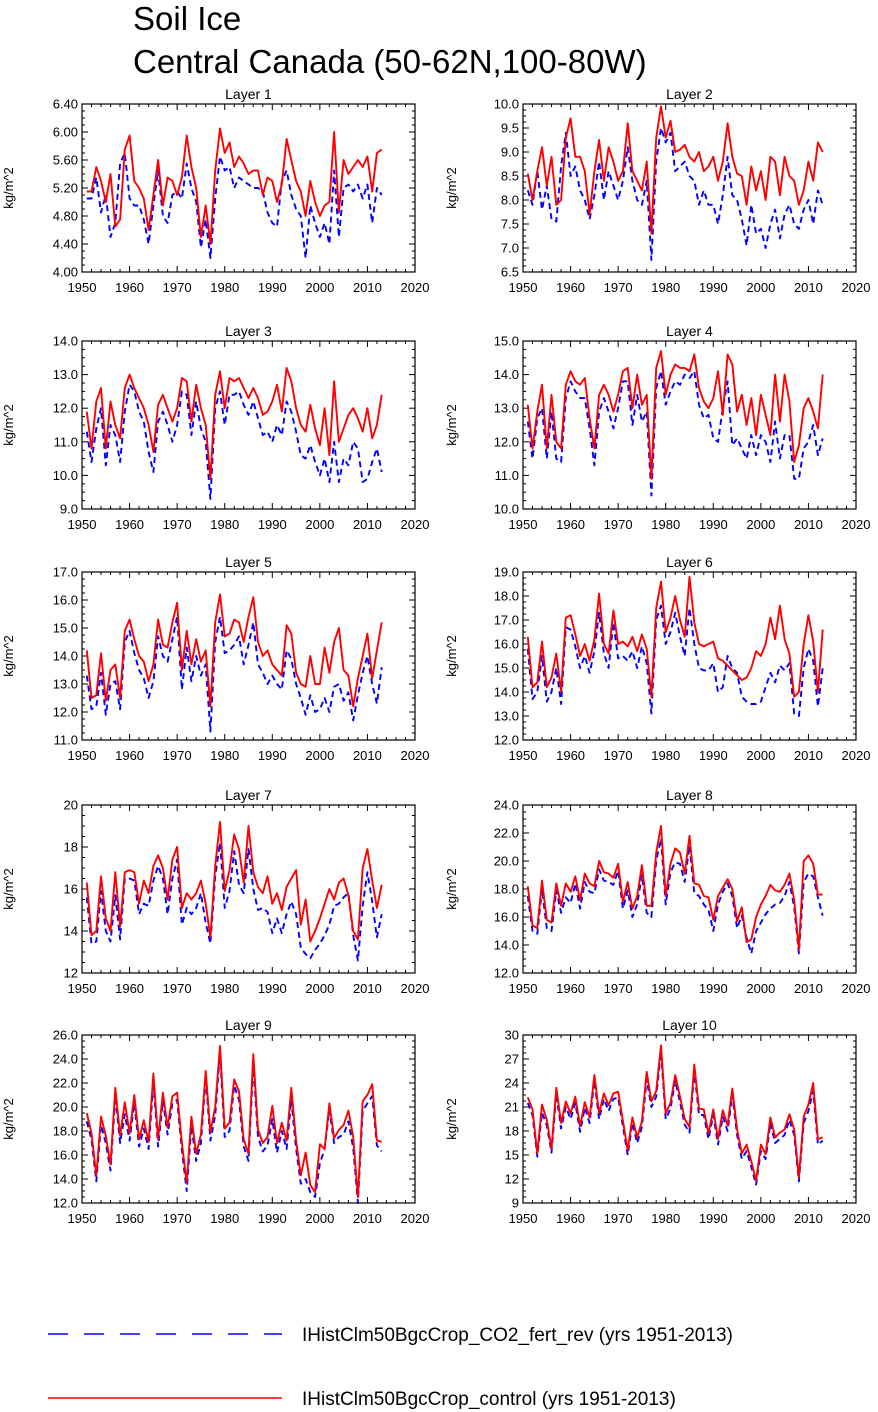 The width and height of the screenshot is (878, 1412). What do you see at coordinates (234, 901) in the screenshot?
I see `layer-7-series-co2-fert-rev` at bounding box center [234, 901].